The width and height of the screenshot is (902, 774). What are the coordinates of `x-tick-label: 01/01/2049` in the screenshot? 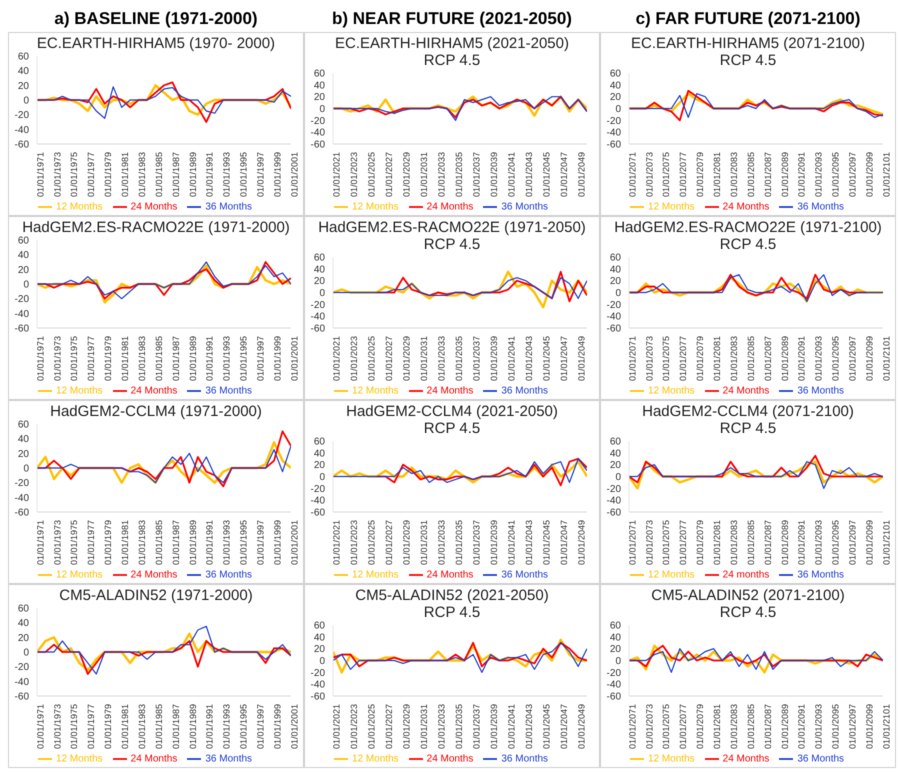 It's located at (581, 359).